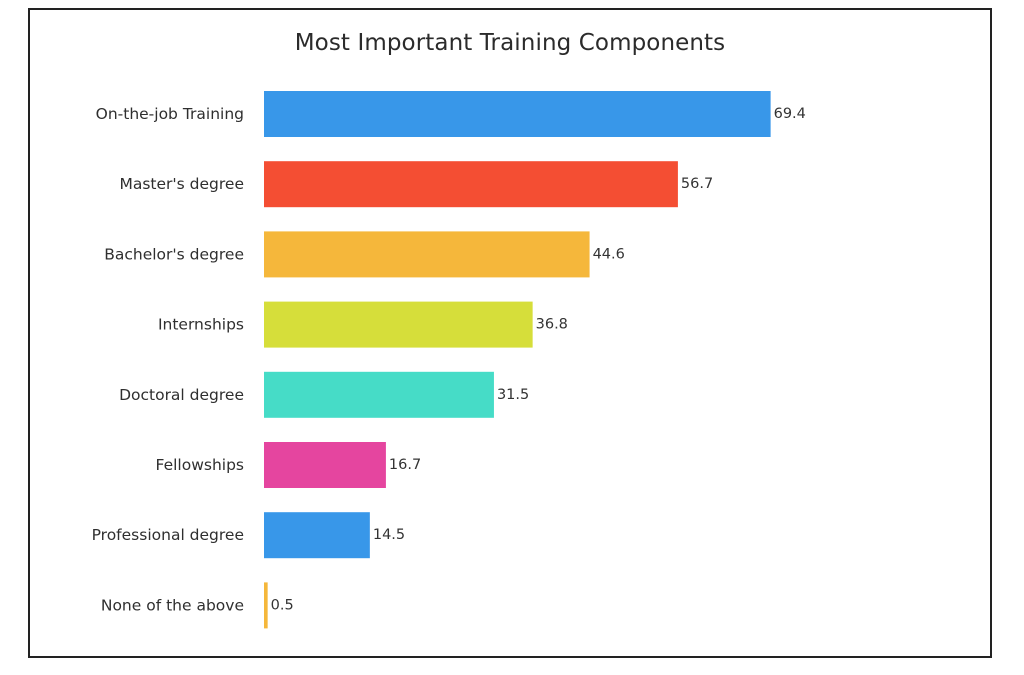  Describe the element at coordinates (609, 254) in the screenshot. I see `value-label-2: 44.6` at that location.